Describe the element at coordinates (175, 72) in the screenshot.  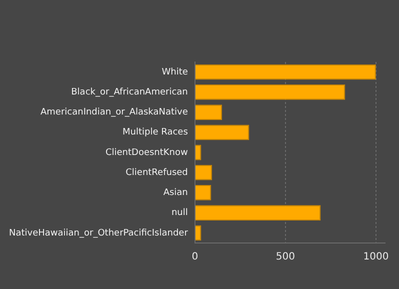
I see `y-tick-label: White` at that location.